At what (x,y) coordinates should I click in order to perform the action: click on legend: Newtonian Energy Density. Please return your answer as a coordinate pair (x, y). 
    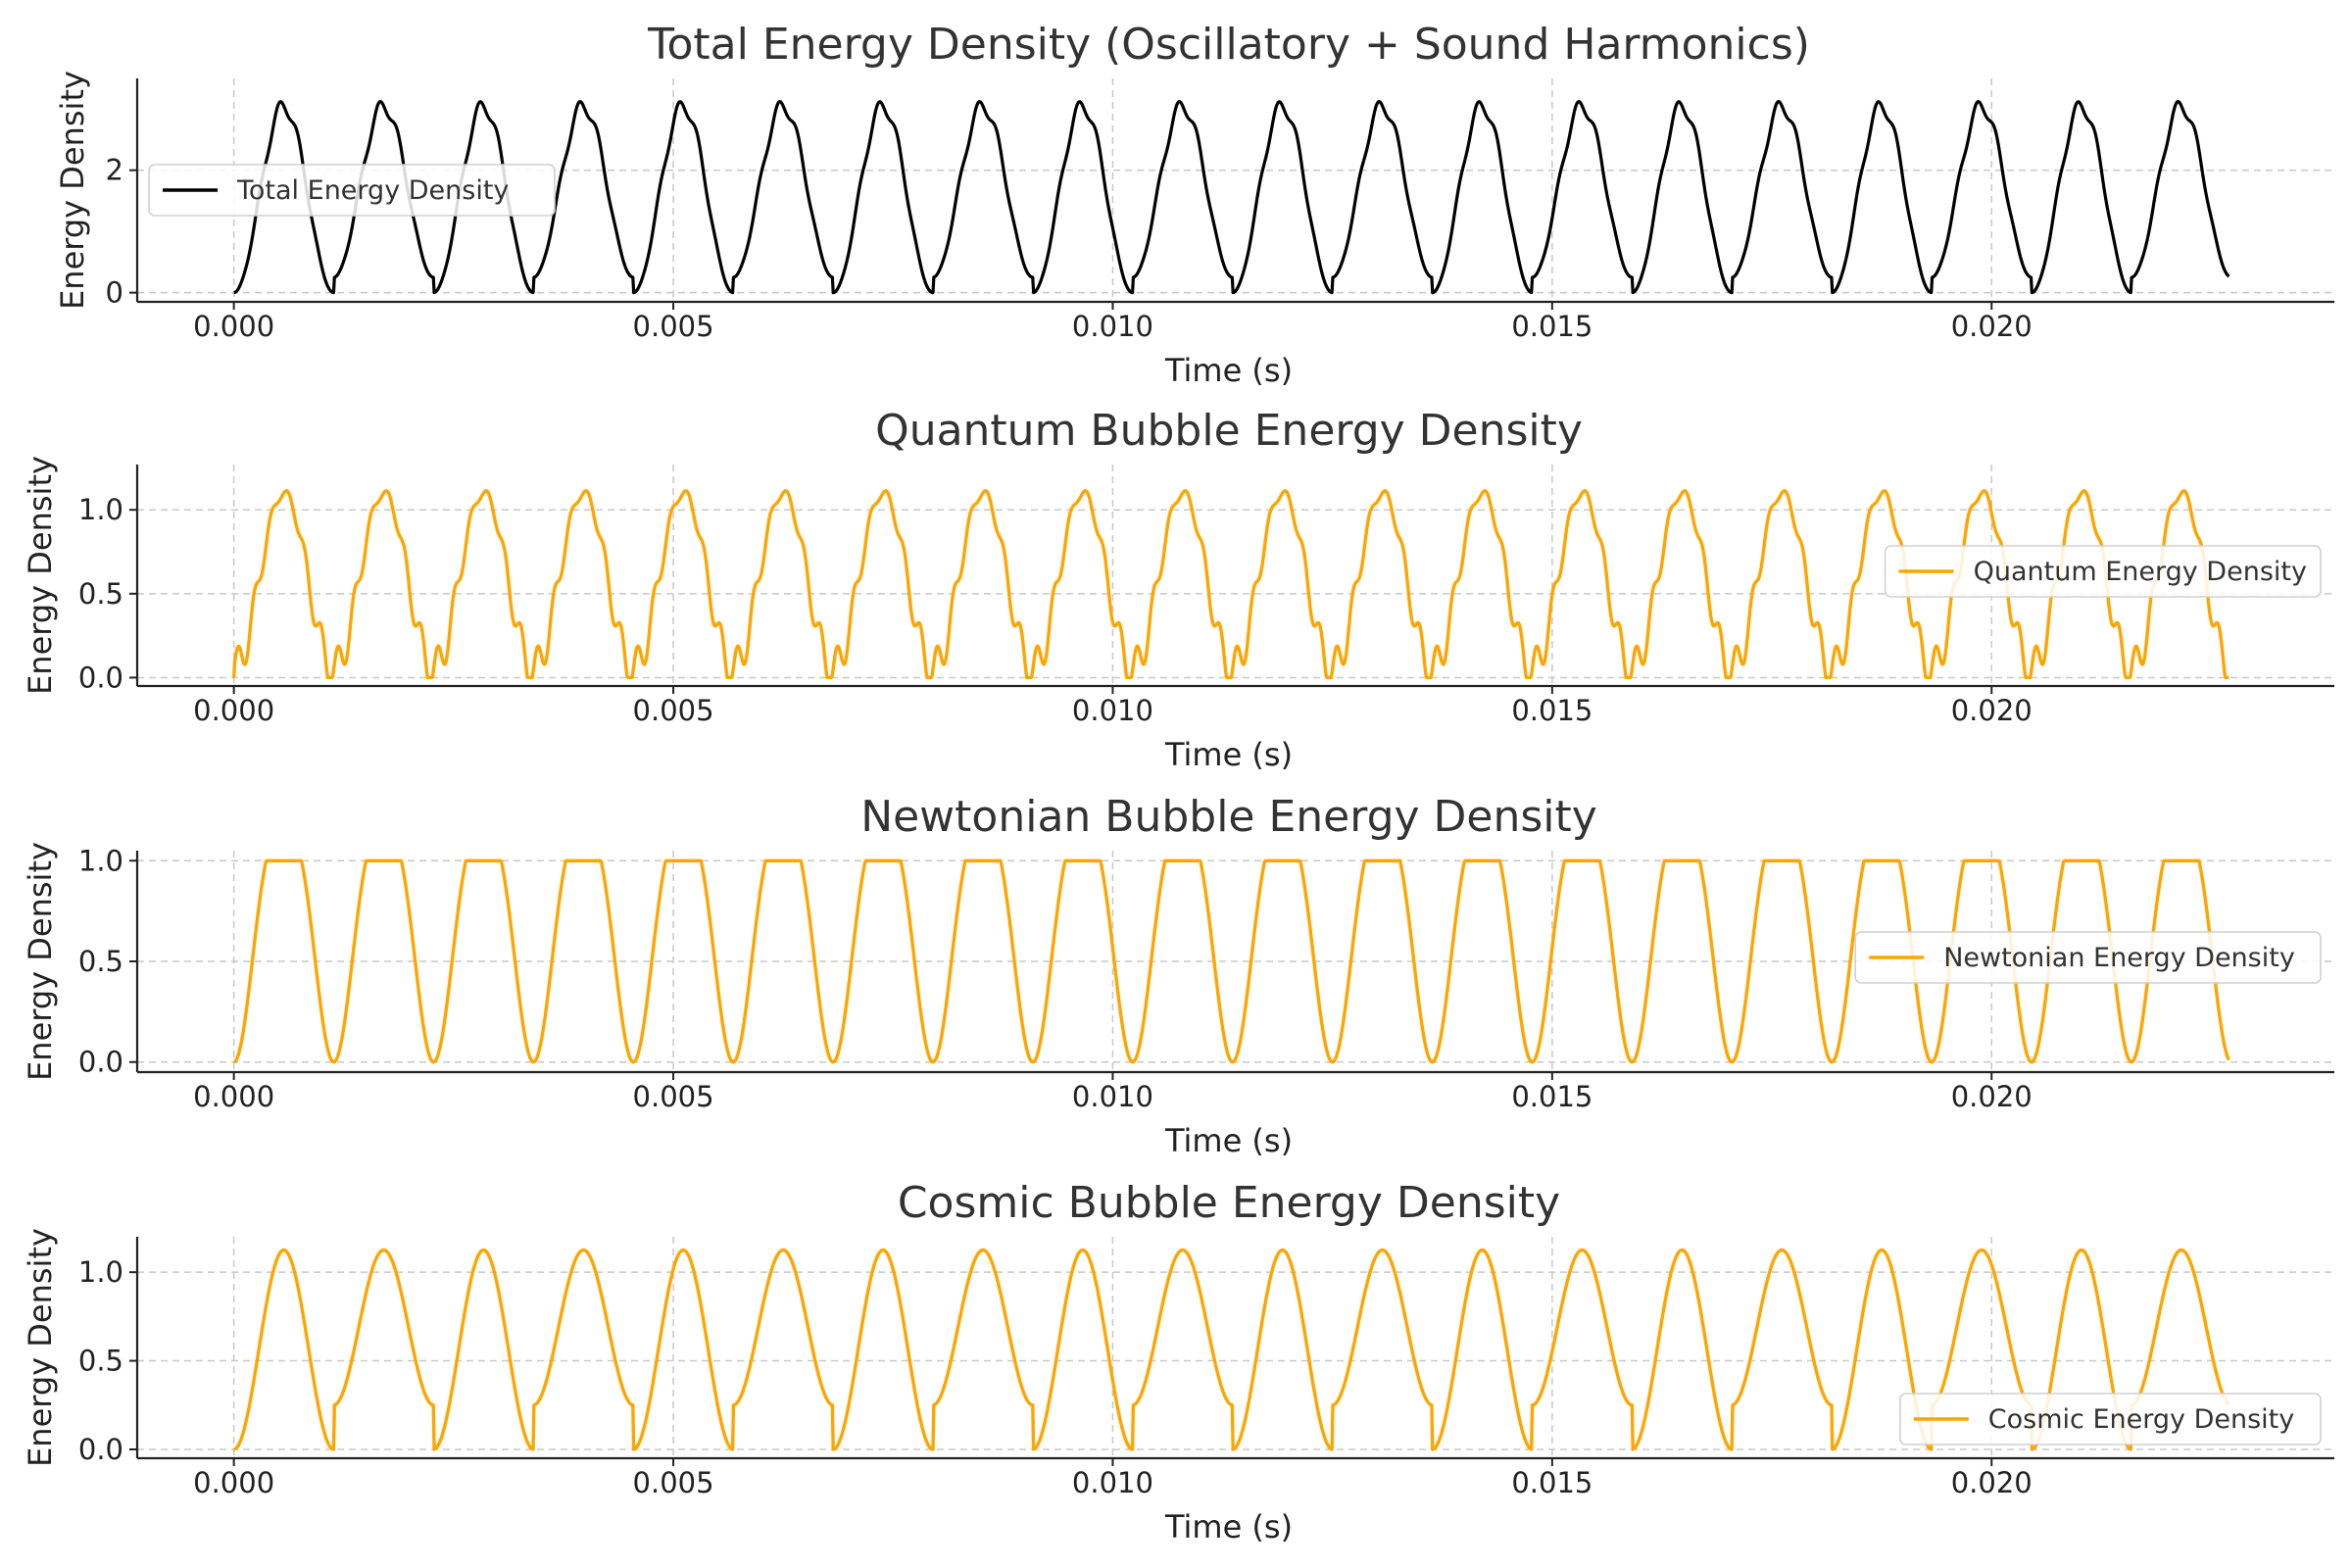
    Looking at the image, I should click on (2088, 957).